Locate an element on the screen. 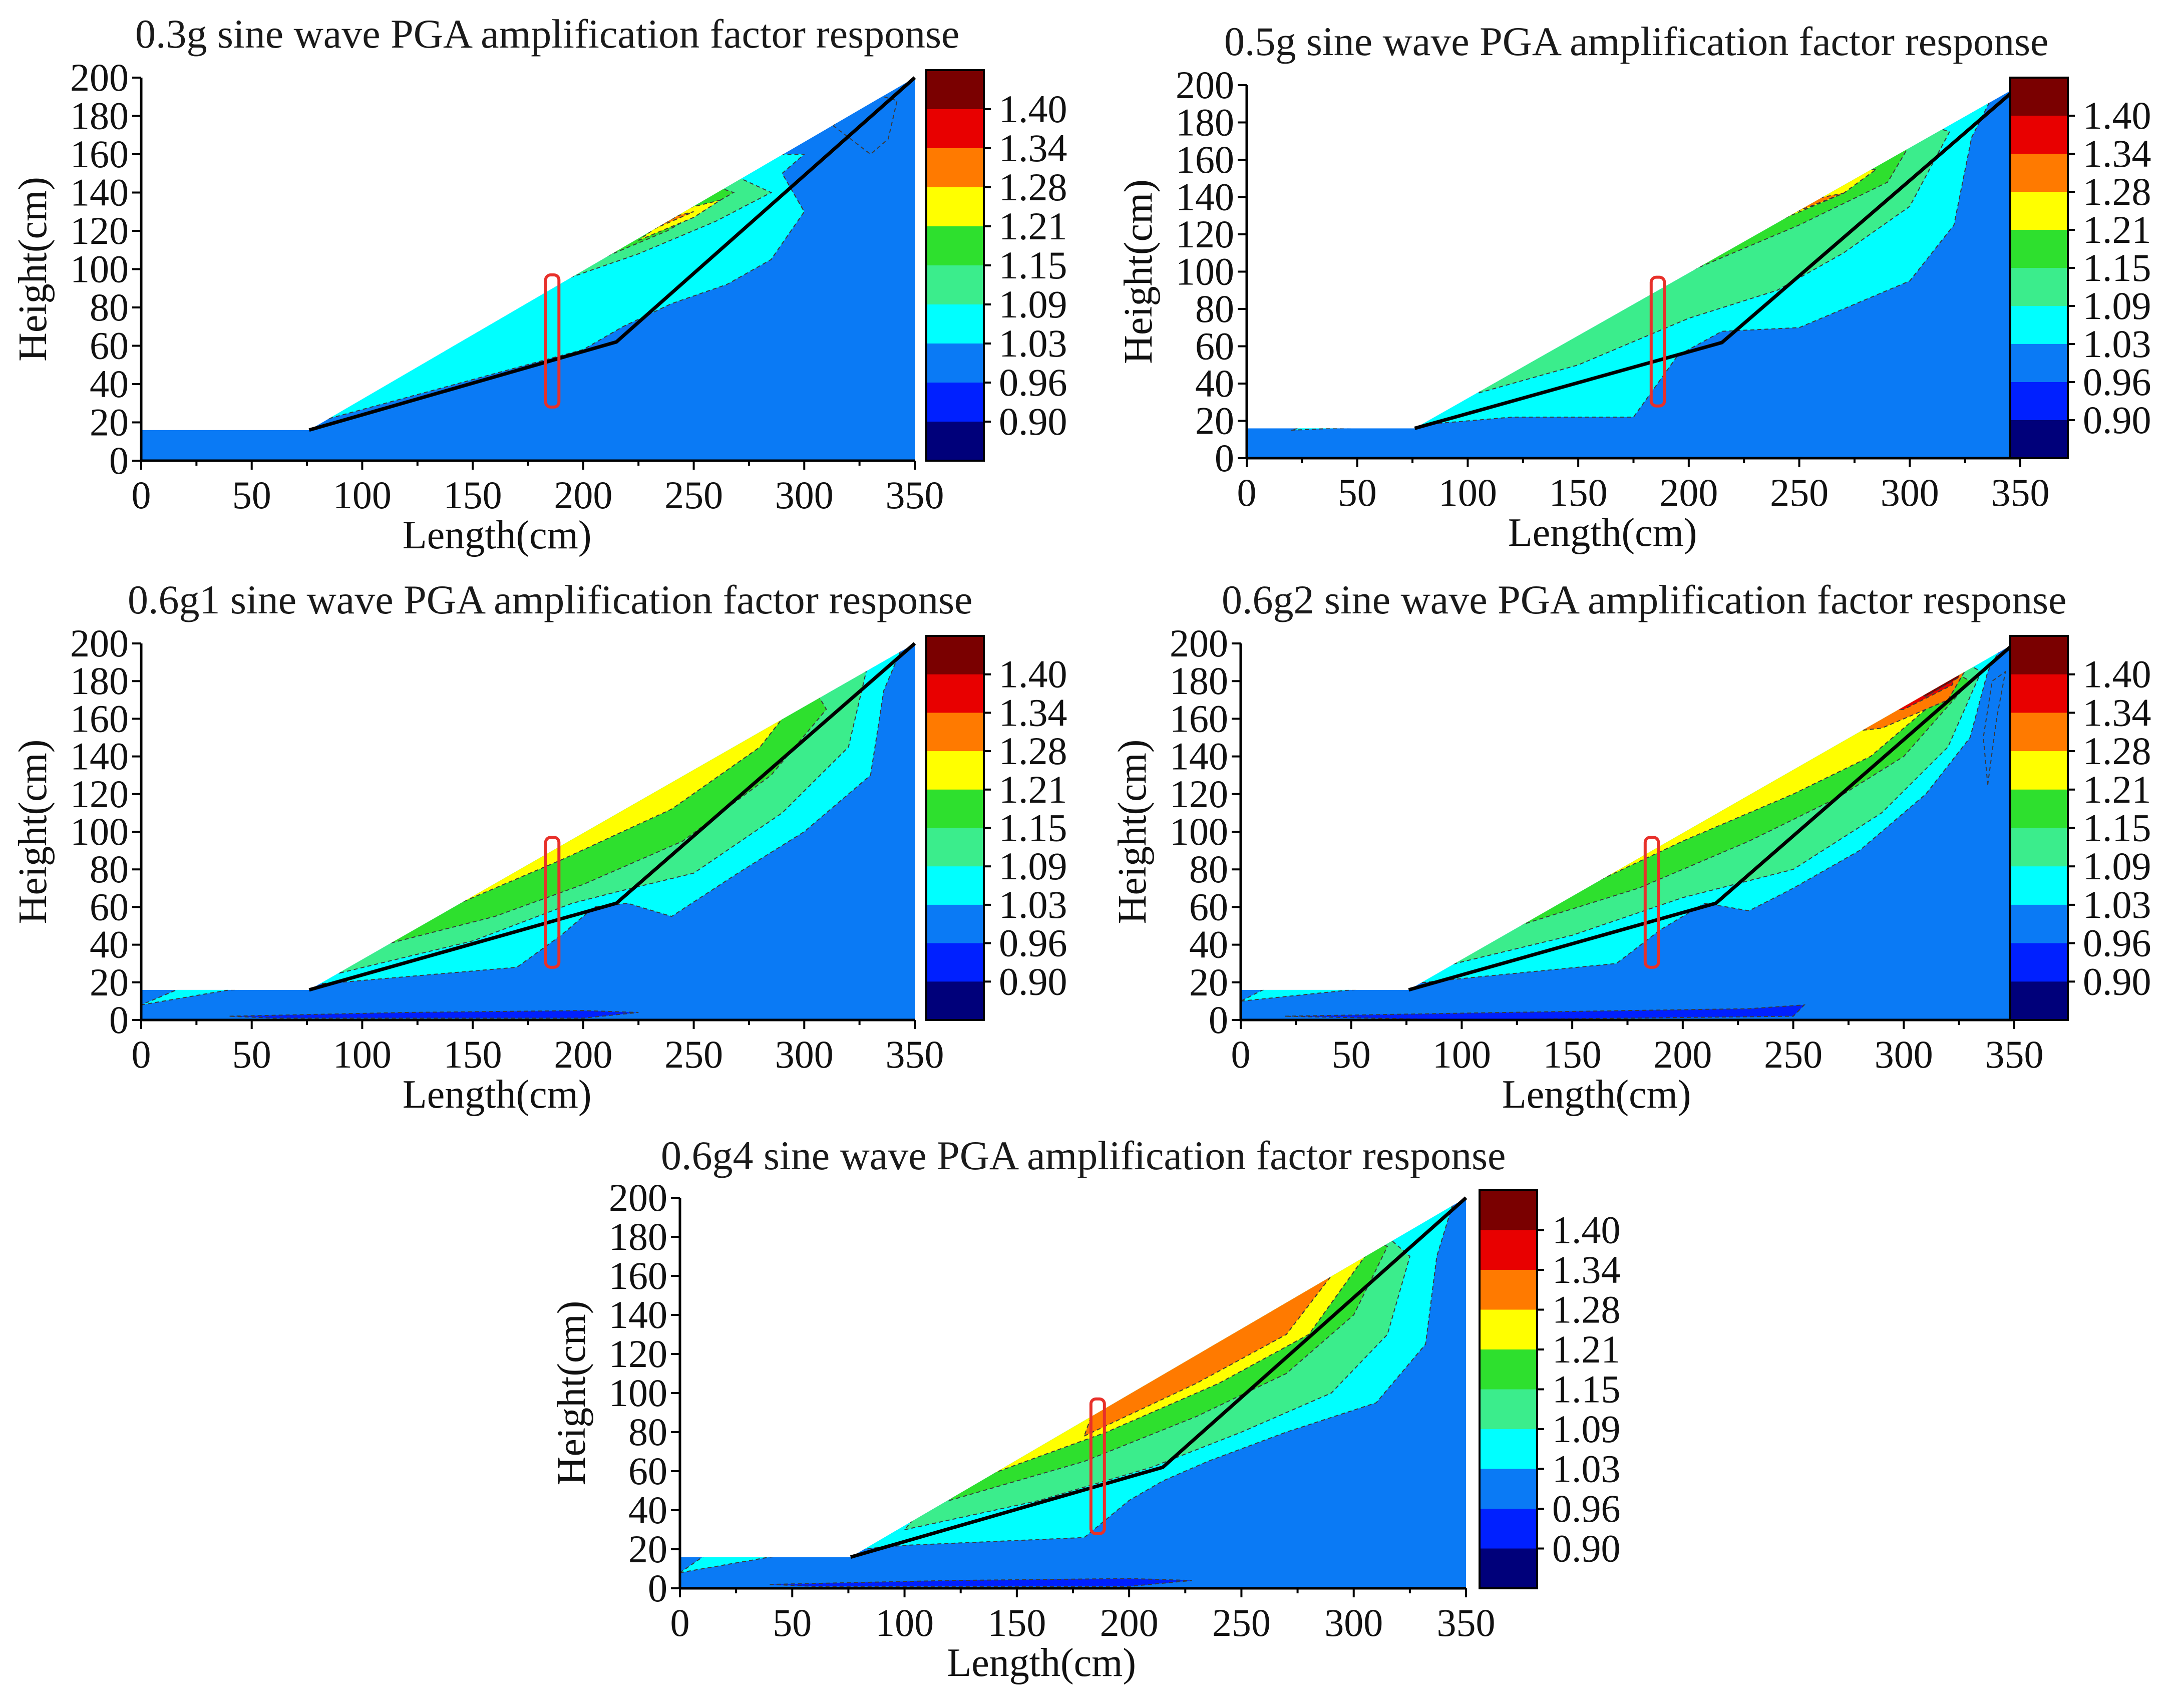  y-tick-label: 120 is located at coordinates (1199, 794).